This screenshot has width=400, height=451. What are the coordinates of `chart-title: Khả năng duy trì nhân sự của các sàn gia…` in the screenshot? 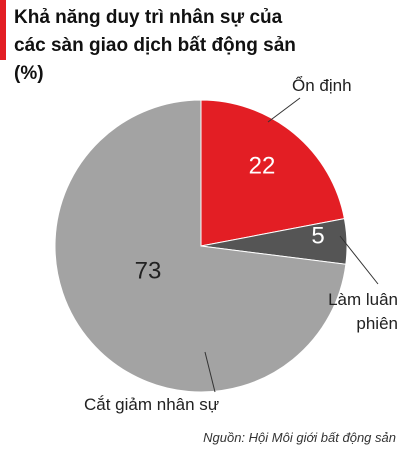 It's located at (155, 45).